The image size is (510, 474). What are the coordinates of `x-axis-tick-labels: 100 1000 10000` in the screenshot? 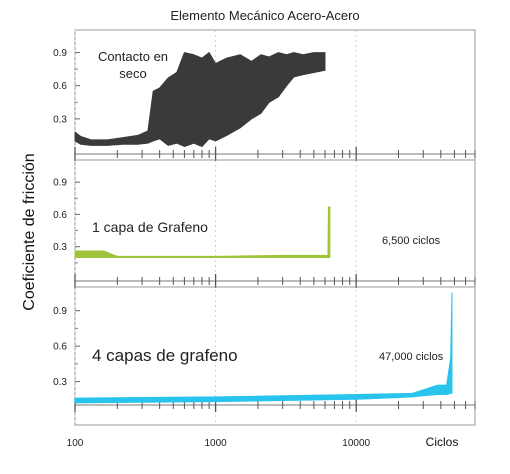 It's located at (219, 443).